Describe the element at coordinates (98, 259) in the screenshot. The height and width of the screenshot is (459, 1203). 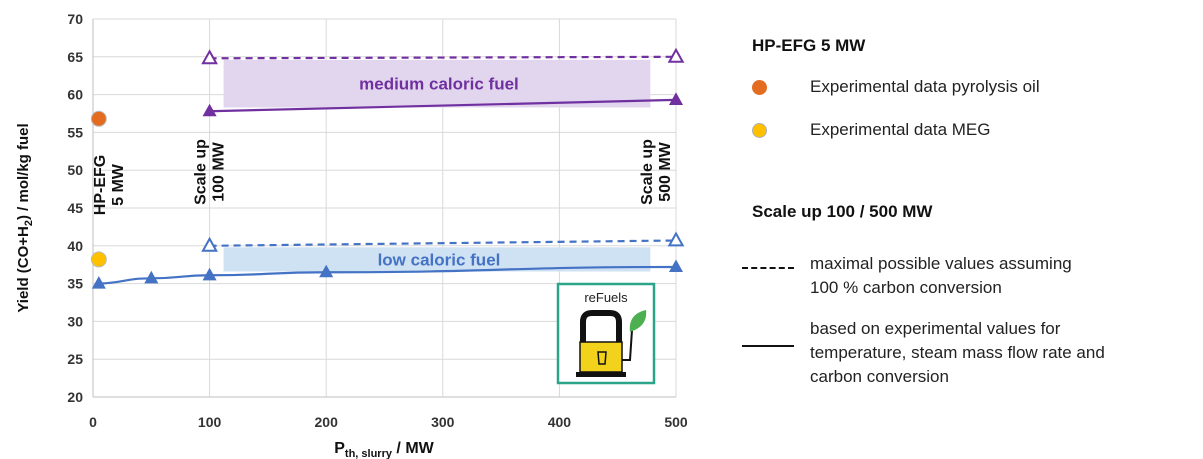
I see `point-meg` at that location.